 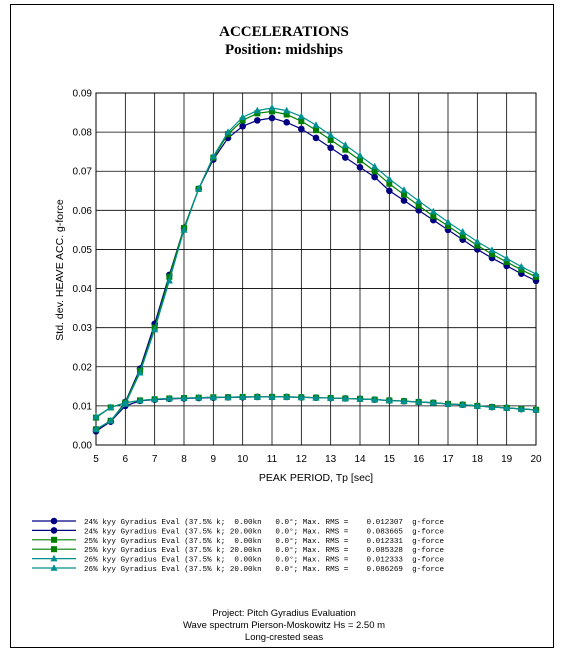 I want to click on series-line, so click(x=316, y=414).